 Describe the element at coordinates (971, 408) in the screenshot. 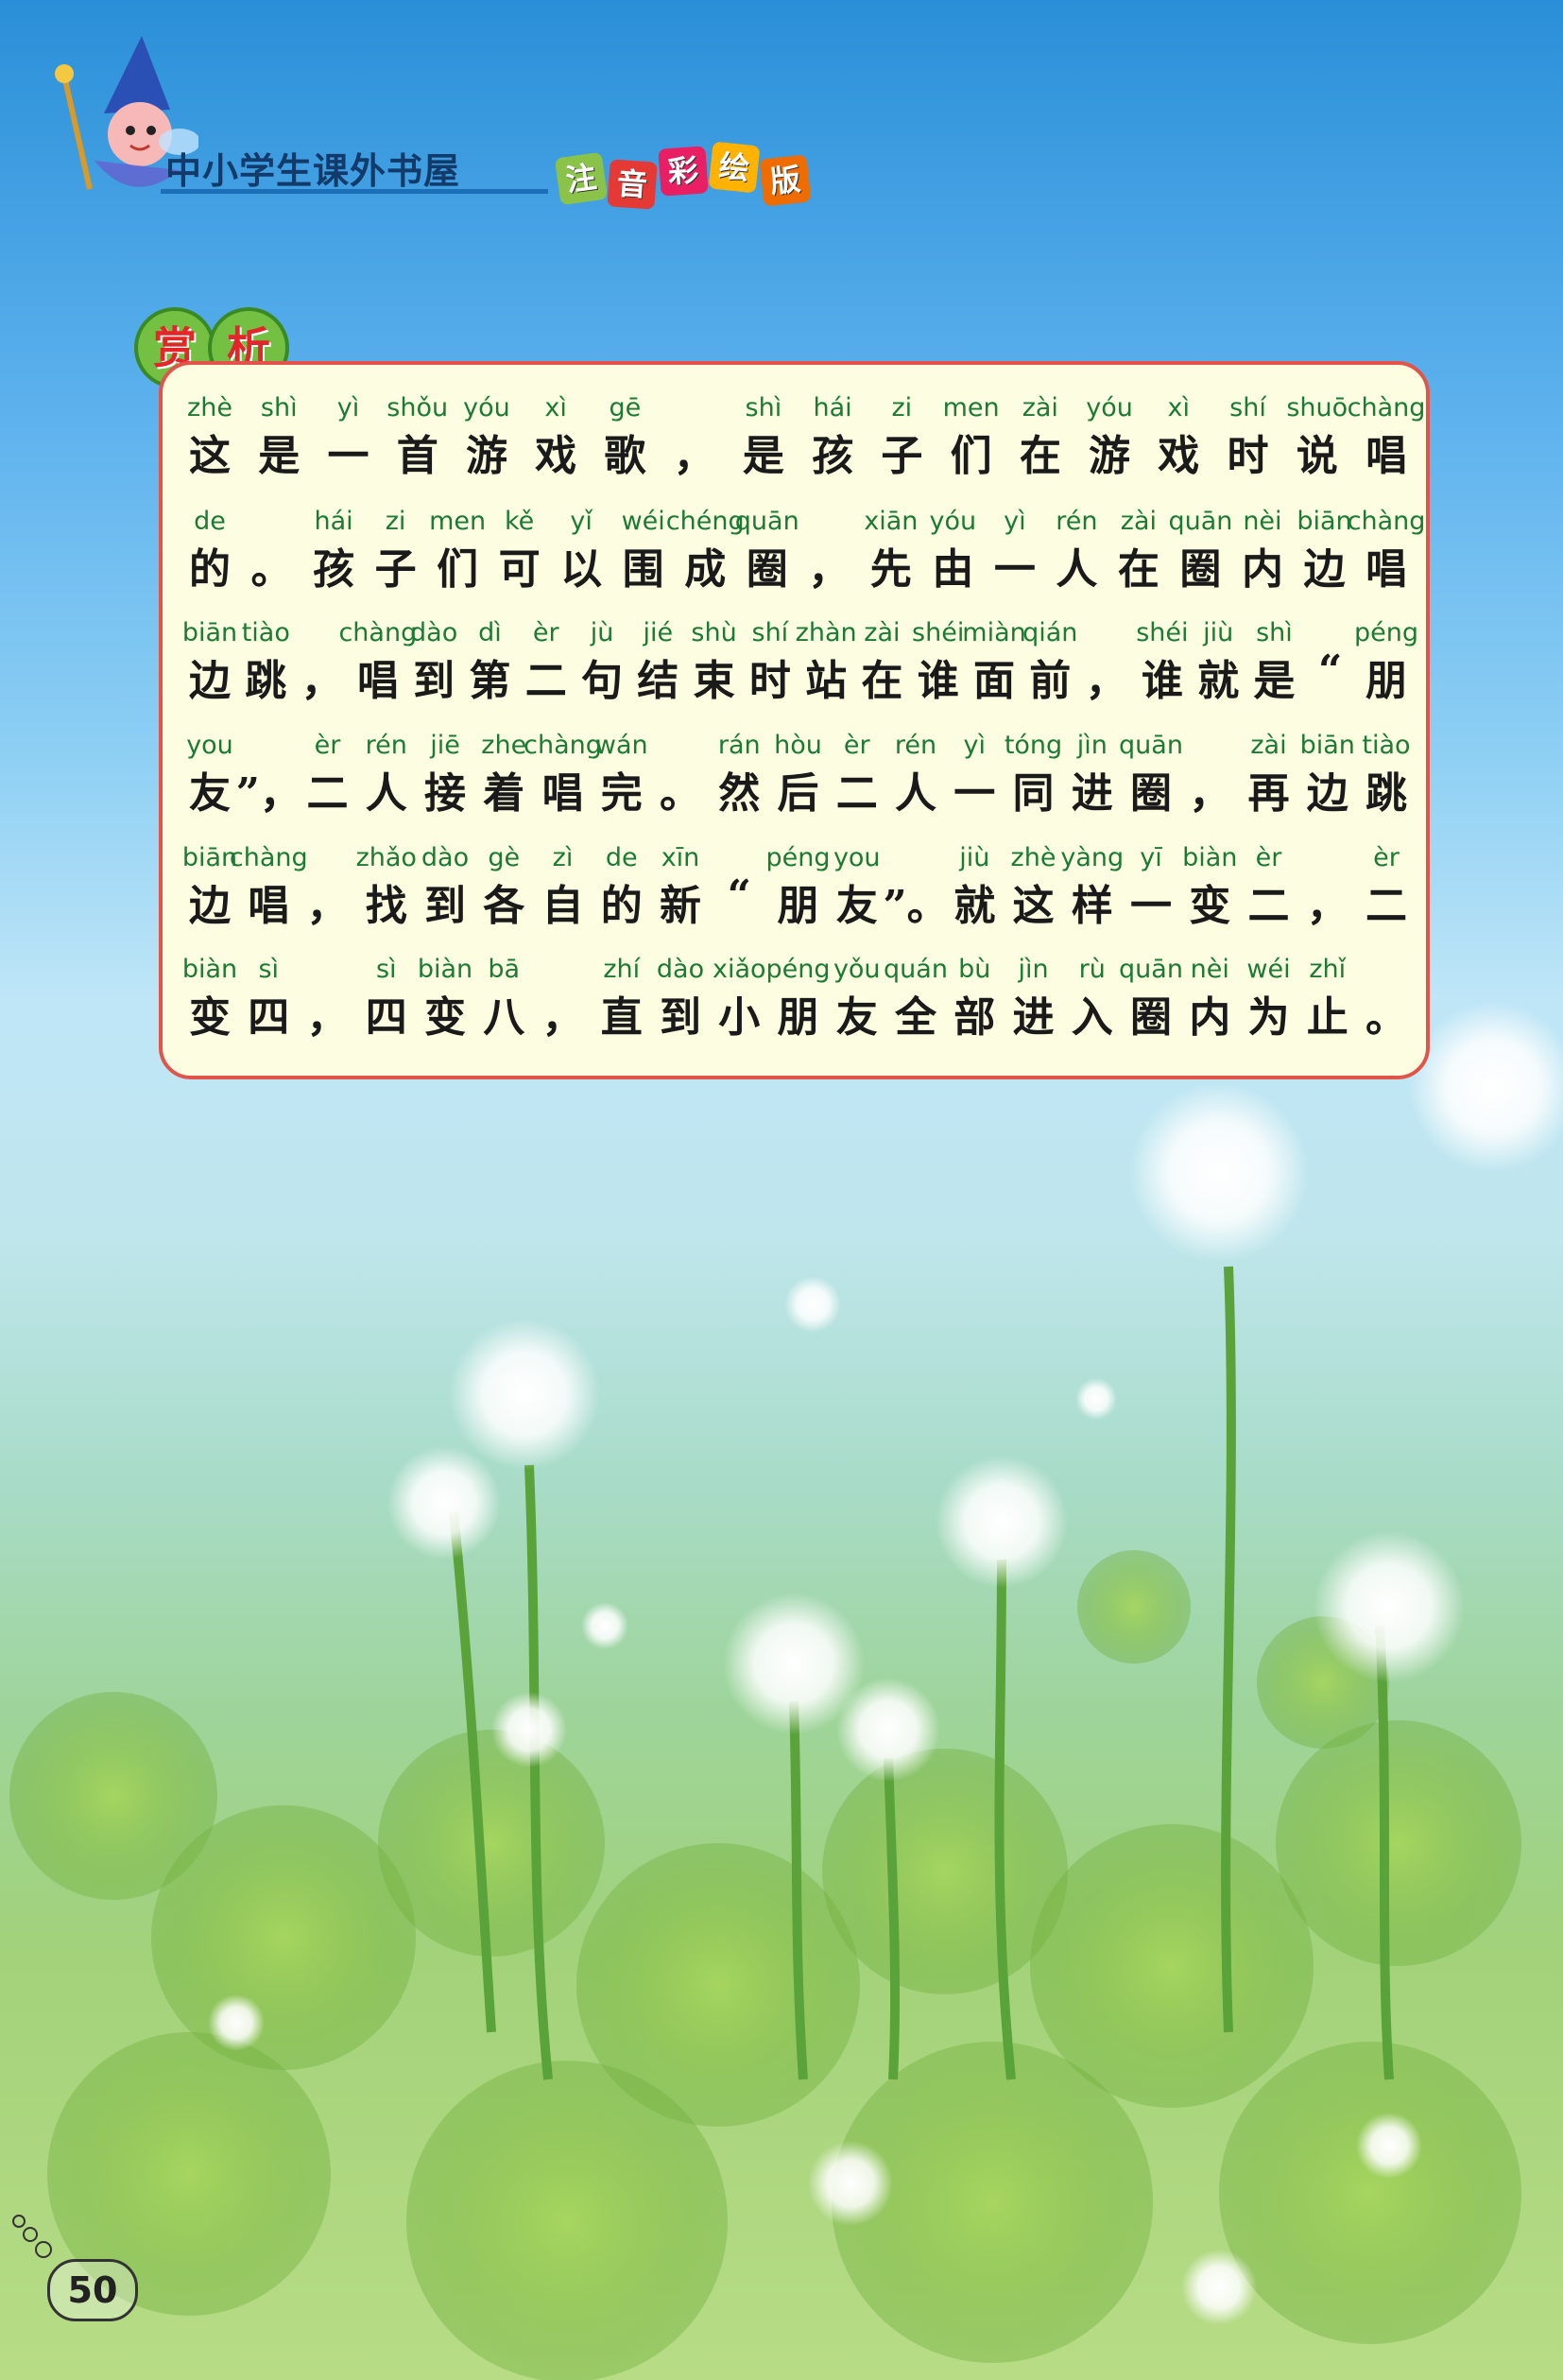

I see `pinyin: men` at that location.